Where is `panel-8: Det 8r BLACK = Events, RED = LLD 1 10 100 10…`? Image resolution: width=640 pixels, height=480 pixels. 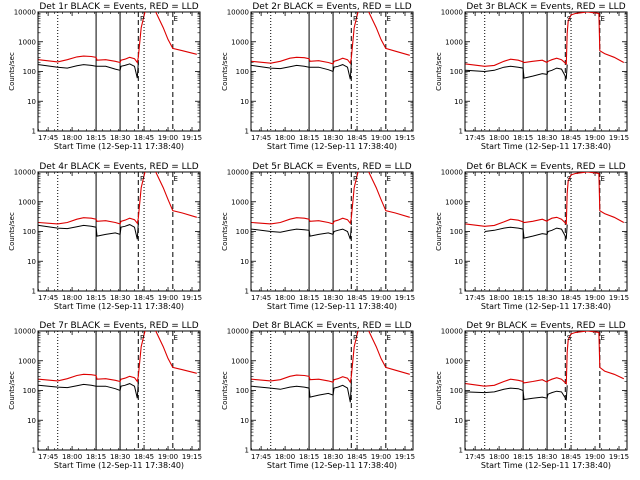
panel-8: Det 8r BLACK = Events, RED = LLD 1 10 100 10… is located at coordinates (318, 395).